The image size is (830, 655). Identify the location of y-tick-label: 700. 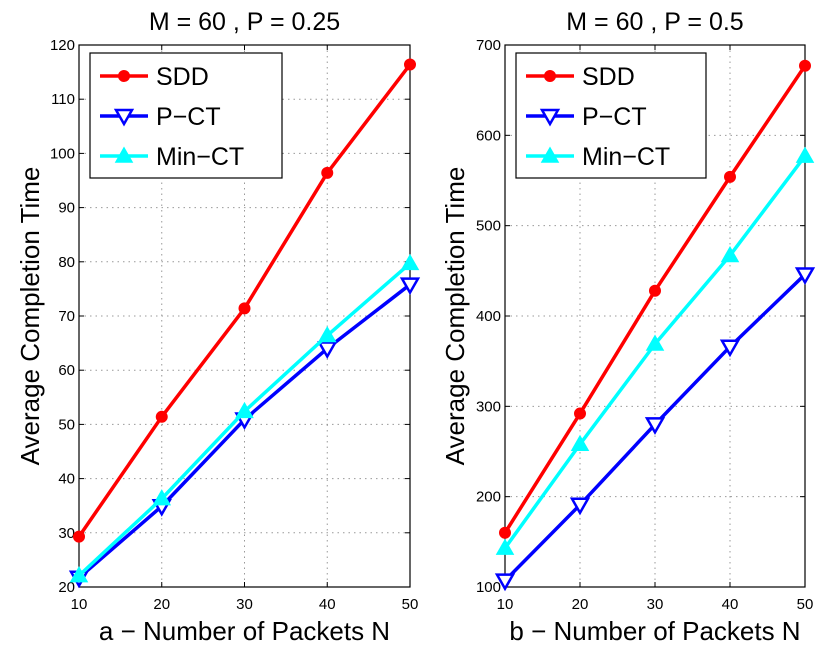
(488, 45).